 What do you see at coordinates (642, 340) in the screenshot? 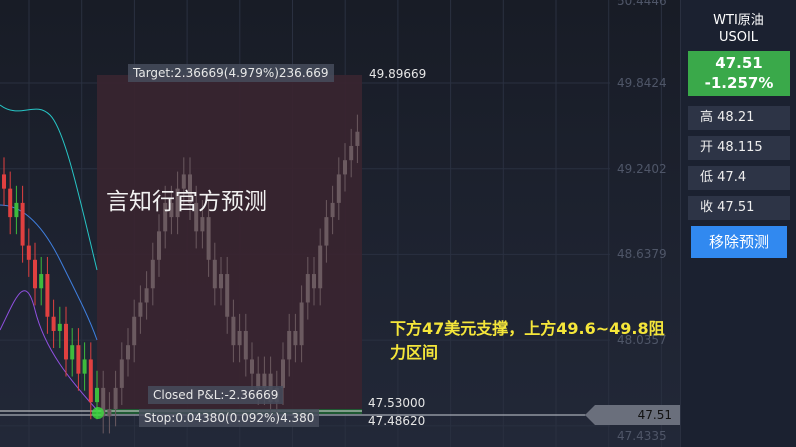
I see `axis-label: 48.0357` at bounding box center [642, 340].